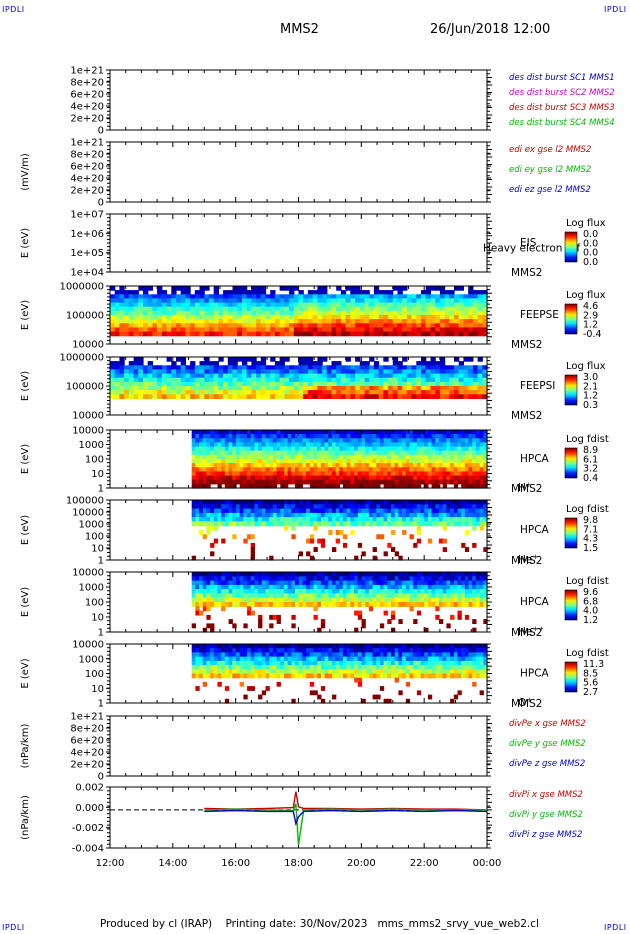  What do you see at coordinates (615, 9) in the screenshot?
I see `corner-label-top-right: IPDLI` at bounding box center [615, 9].